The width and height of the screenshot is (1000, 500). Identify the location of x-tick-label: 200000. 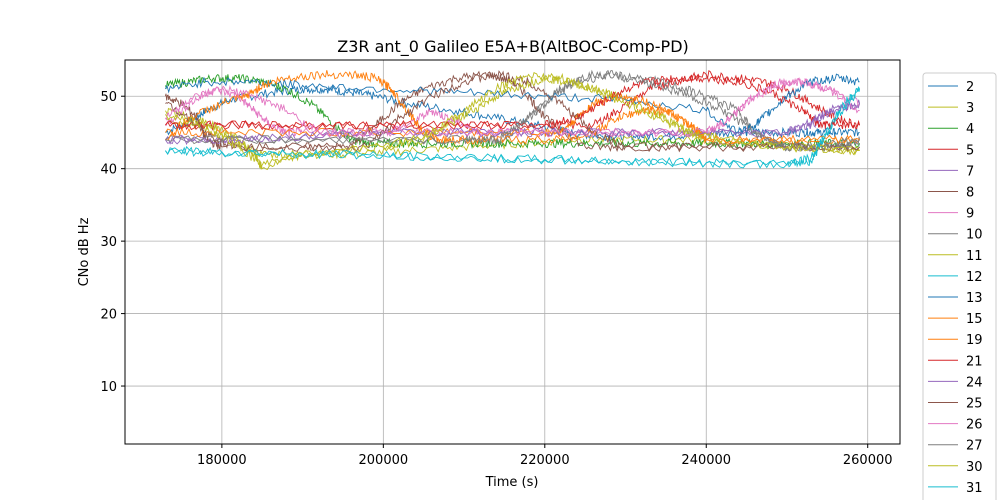
(384, 460).